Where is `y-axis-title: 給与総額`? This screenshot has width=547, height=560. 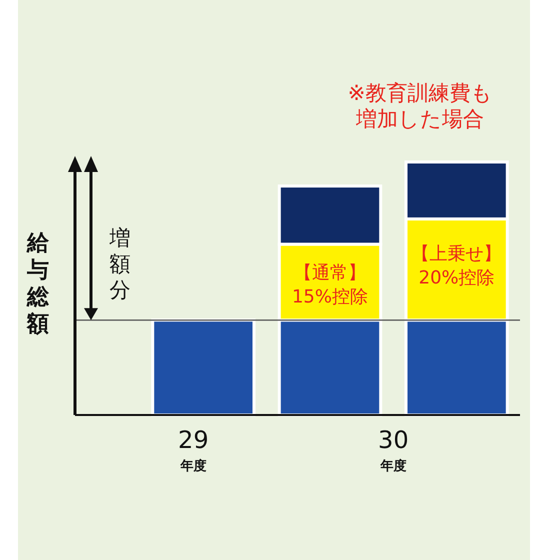 y-axis-title: 給与総額 is located at coordinates (38, 284).